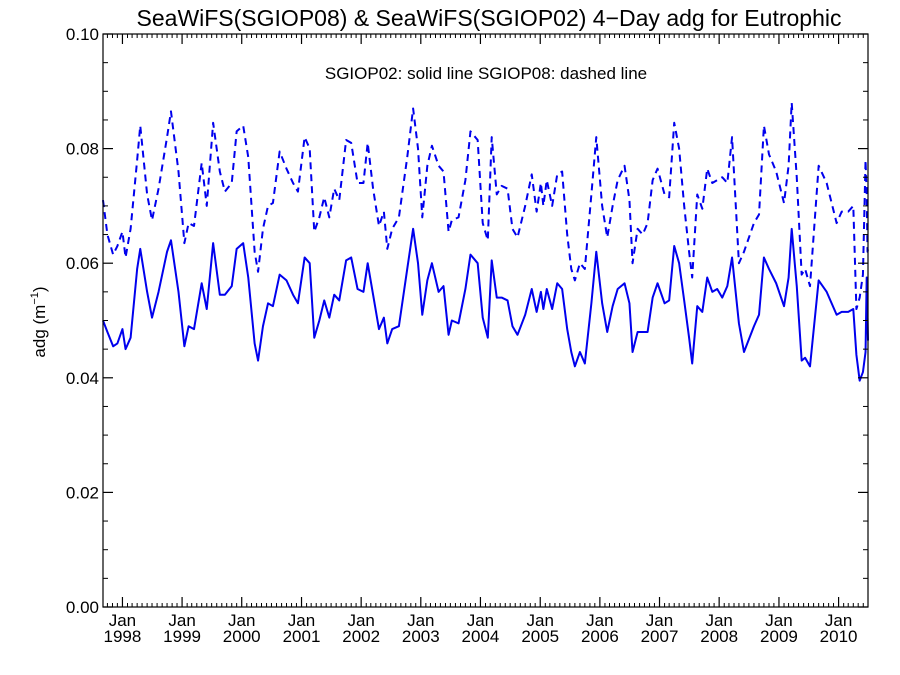 This screenshot has height=675, width=900. Describe the element at coordinates (35, 298) in the screenshot. I see `y-axis-label-sup: −1` at that location.